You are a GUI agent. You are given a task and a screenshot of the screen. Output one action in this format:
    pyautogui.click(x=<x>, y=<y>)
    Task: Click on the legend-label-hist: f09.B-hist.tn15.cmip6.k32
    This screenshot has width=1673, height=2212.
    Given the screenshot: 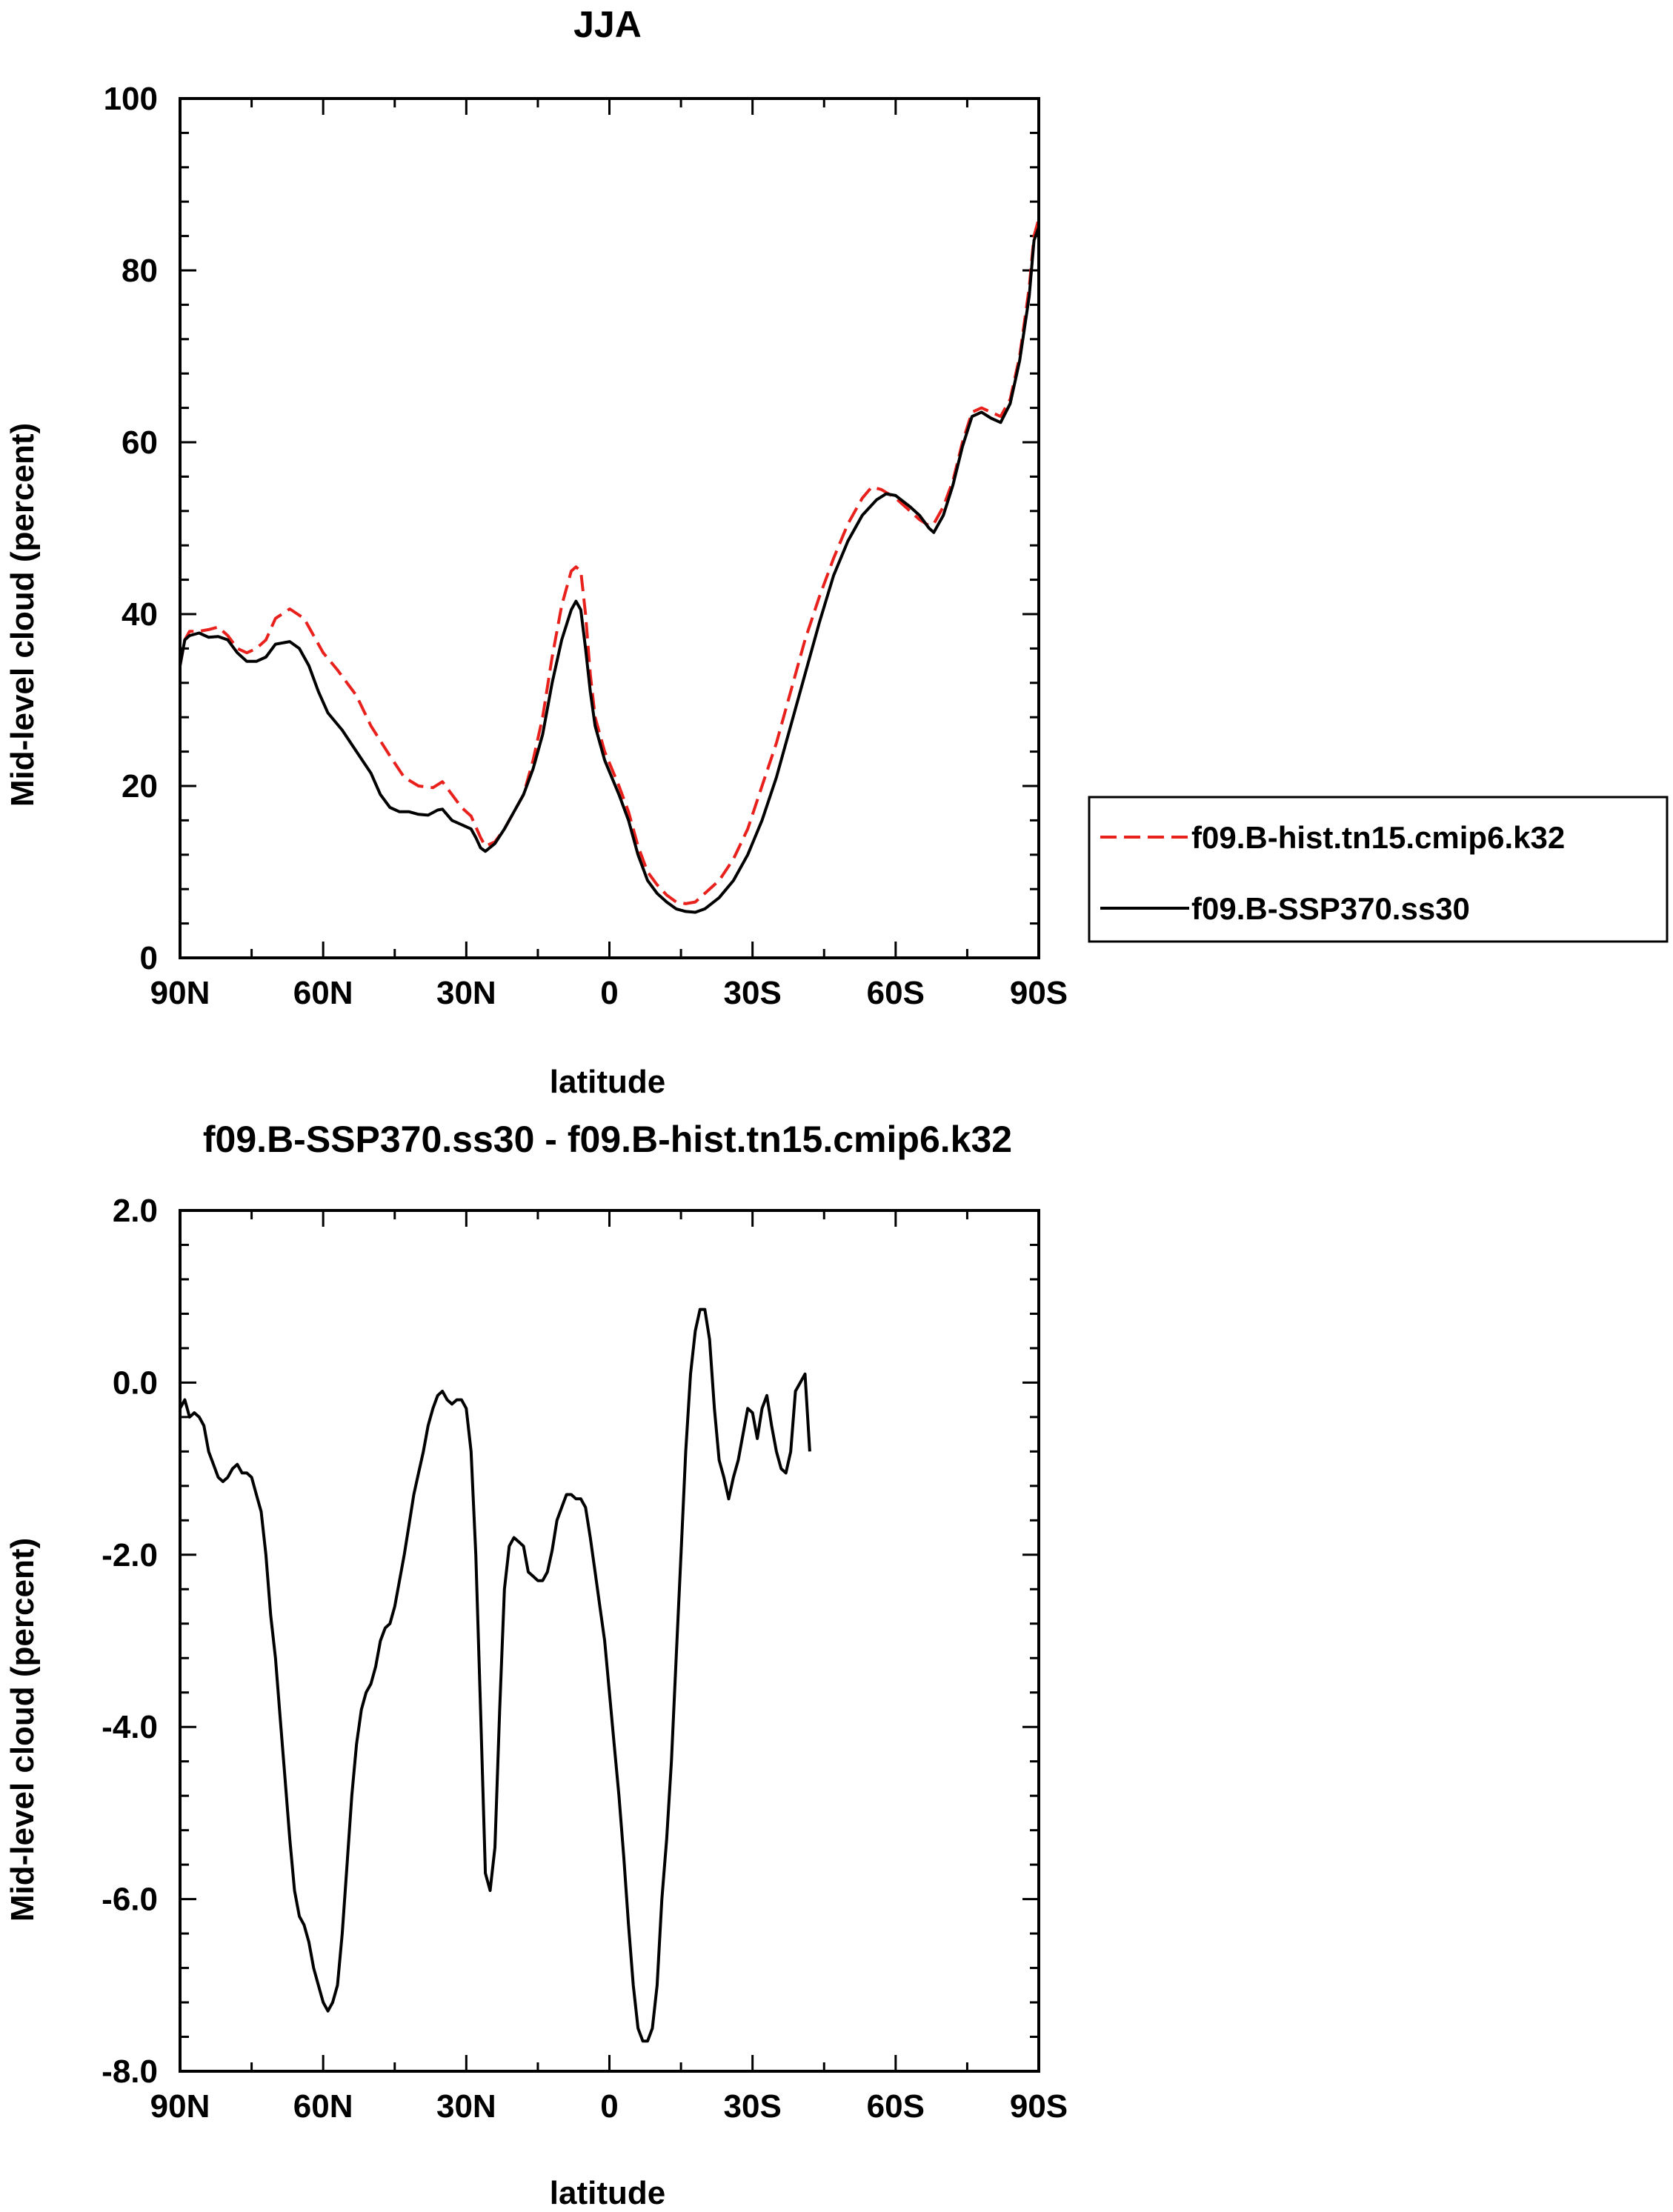 What is the action you would take?
    pyautogui.click(x=1378, y=837)
    